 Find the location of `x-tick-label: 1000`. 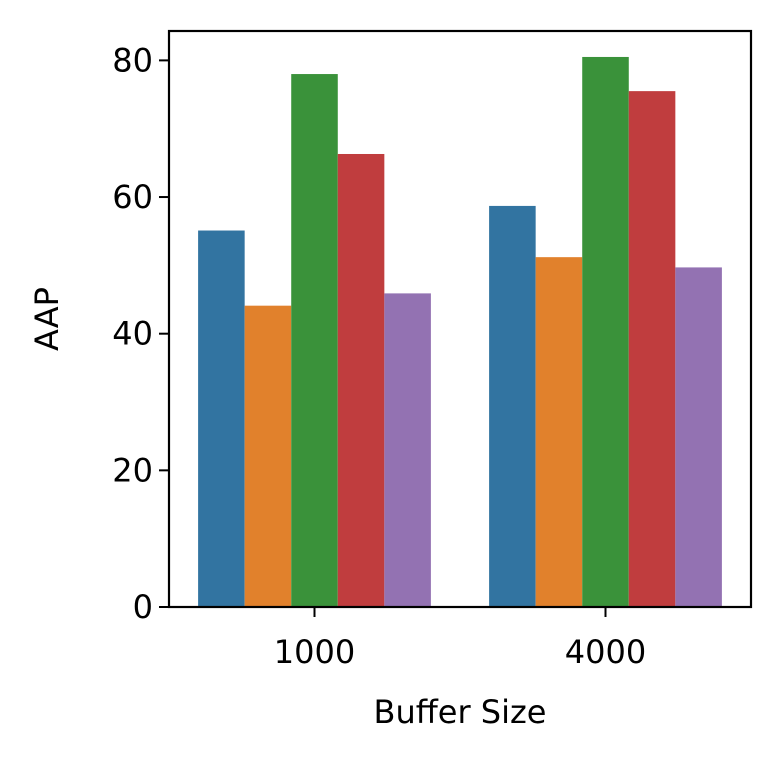

x-tick-label: 1000 is located at coordinates (314, 652).